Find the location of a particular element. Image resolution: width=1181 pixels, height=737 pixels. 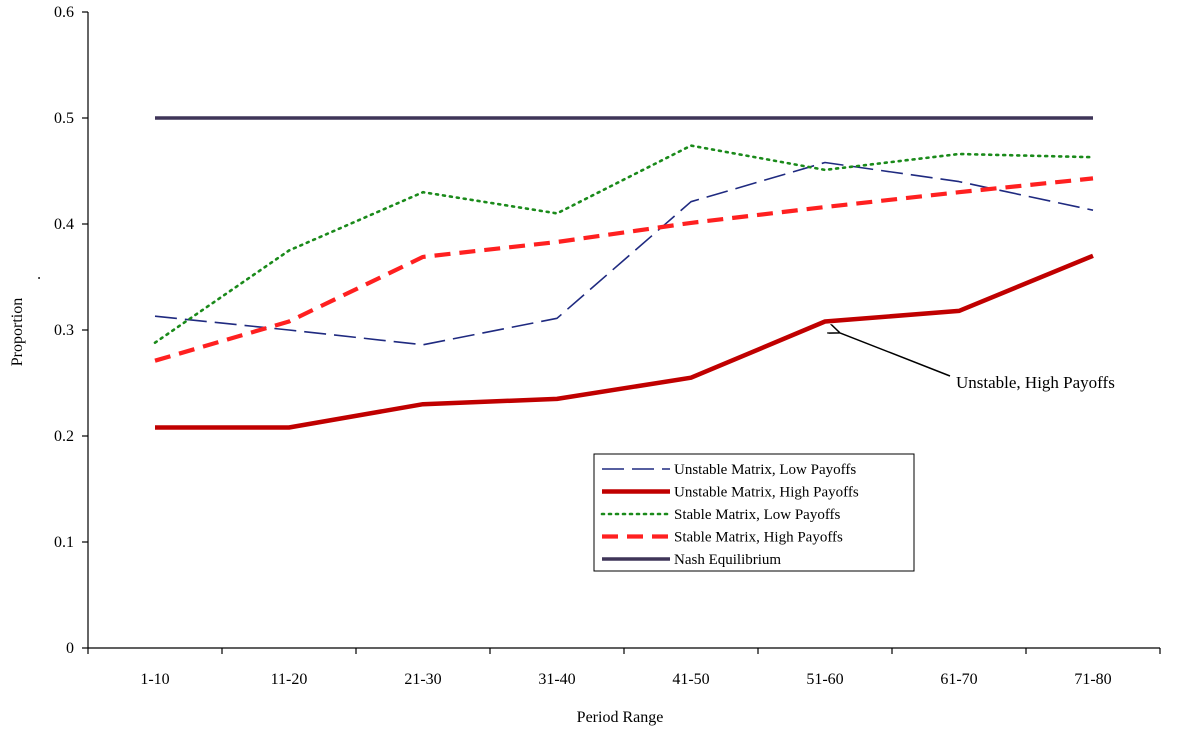

x-tick-label: 1-10 is located at coordinates (154, 679).